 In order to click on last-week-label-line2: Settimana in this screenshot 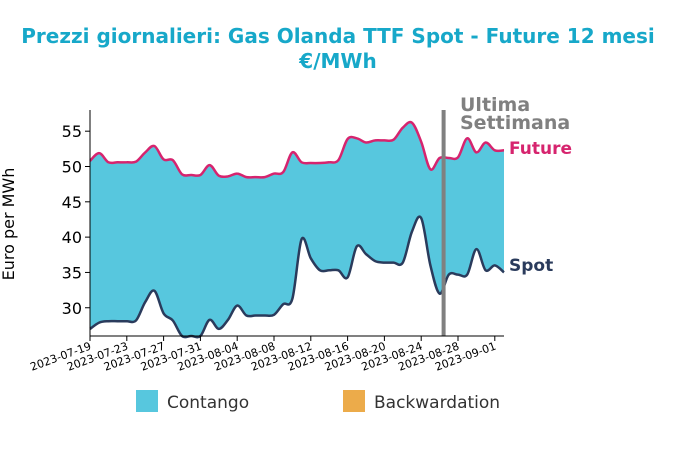, I will do `click(515, 123)`.